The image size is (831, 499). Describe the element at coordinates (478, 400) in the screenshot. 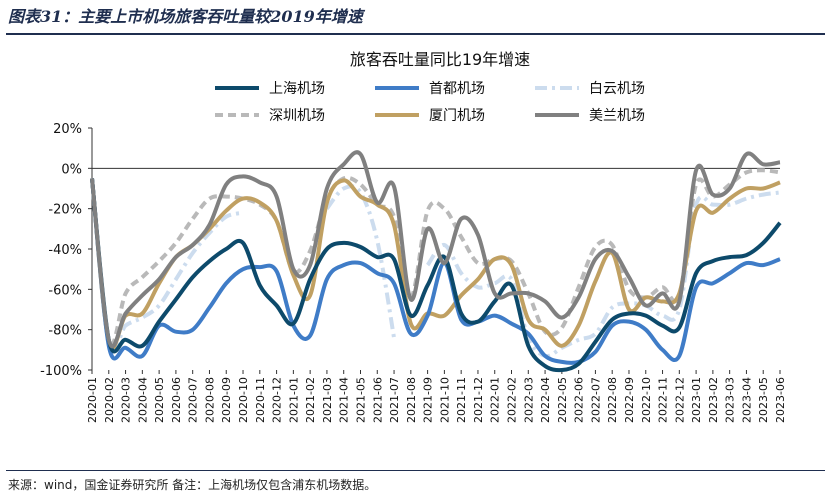

I see `x-tick-label: 2021-12` at that location.